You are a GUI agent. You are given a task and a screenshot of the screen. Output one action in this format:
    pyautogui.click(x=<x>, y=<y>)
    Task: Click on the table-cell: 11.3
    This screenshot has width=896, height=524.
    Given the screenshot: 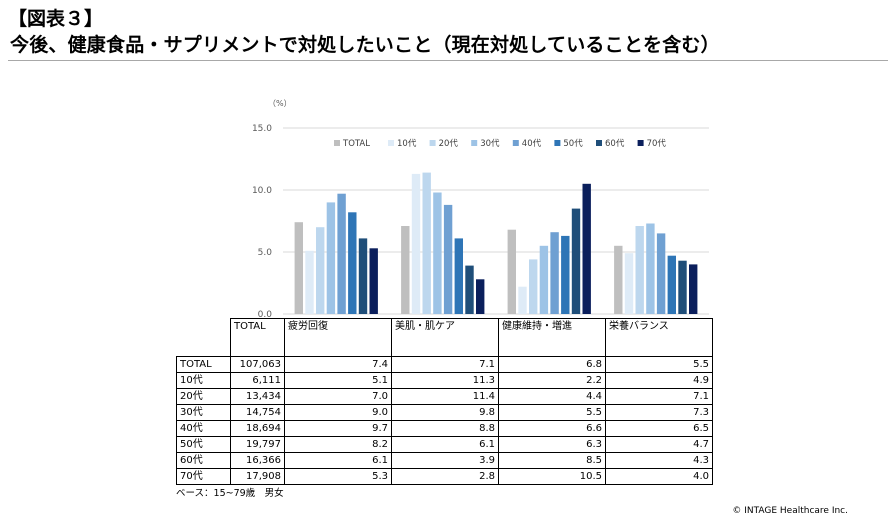 What is the action you would take?
    pyautogui.click(x=445, y=380)
    